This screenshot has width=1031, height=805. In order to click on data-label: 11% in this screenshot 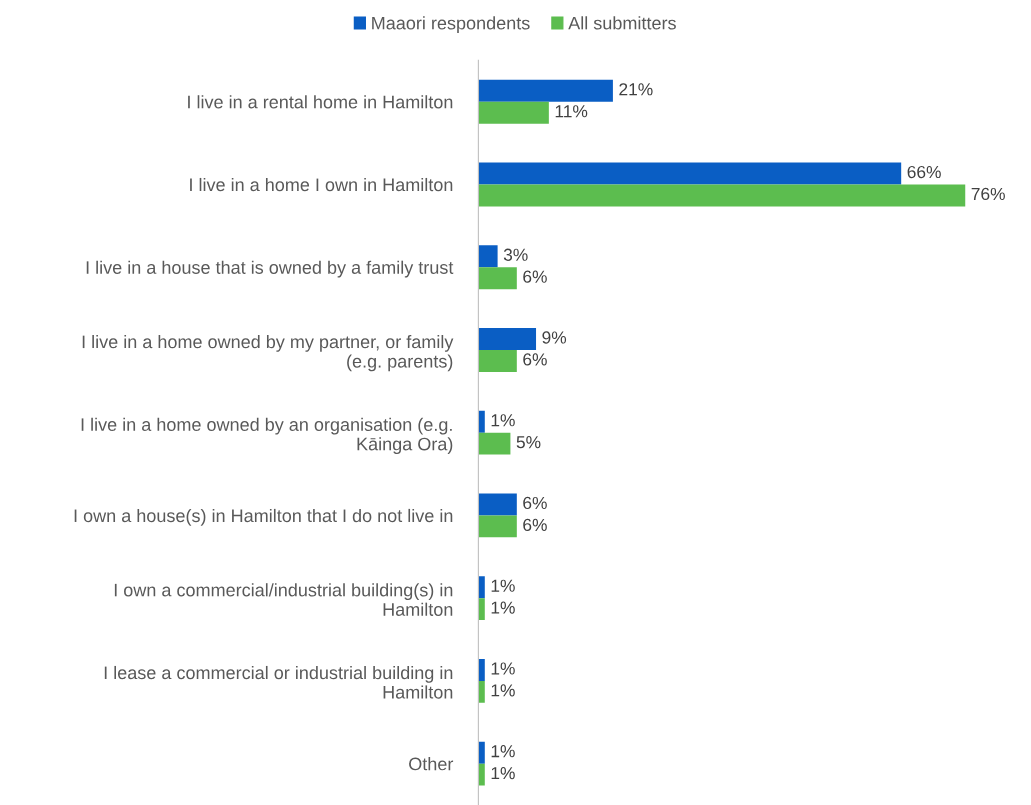, I will do `click(571, 111)`.